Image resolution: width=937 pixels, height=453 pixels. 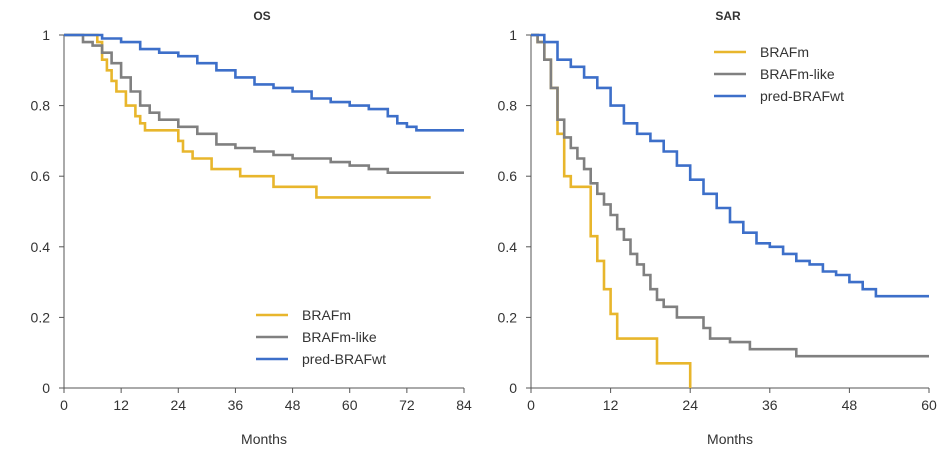 I want to click on series-line-pred-brafwt, so click(x=264, y=82).